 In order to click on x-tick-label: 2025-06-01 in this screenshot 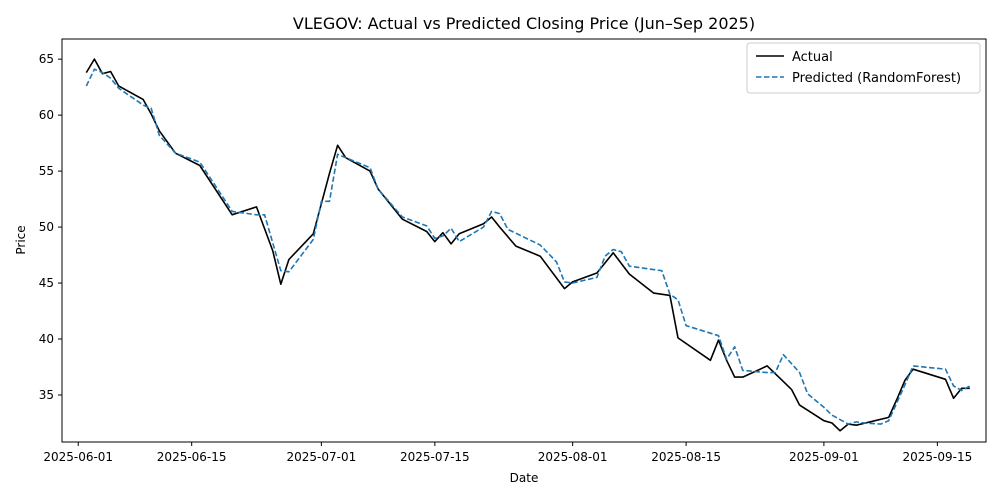, I will do `click(78, 457)`.